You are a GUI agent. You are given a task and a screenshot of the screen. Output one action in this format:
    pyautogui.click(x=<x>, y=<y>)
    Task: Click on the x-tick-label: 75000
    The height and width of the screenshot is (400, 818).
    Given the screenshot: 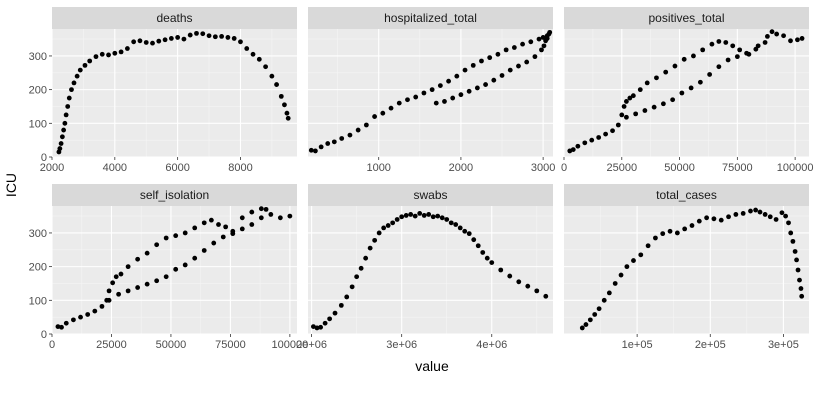 What is the action you would take?
    pyautogui.click(x=737, y=168)
    